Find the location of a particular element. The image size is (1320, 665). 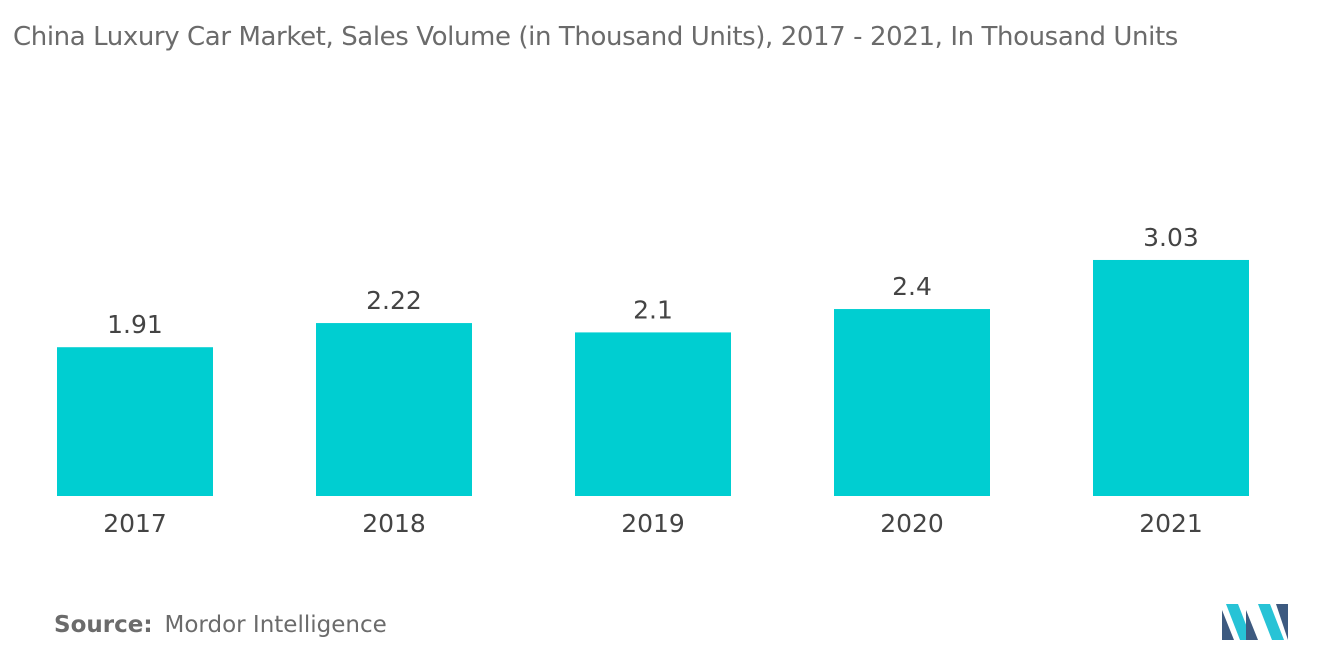

source-text: Mordor Intelligence is located at coordinates (275, 625).